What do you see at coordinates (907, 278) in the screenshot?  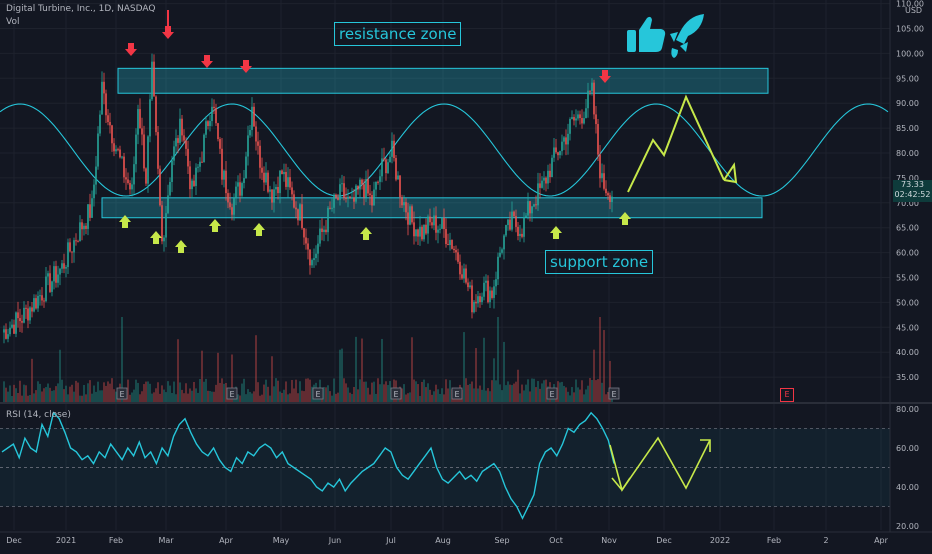 I see `price-tick-label: 55.00` at bounding box center [907, 278].